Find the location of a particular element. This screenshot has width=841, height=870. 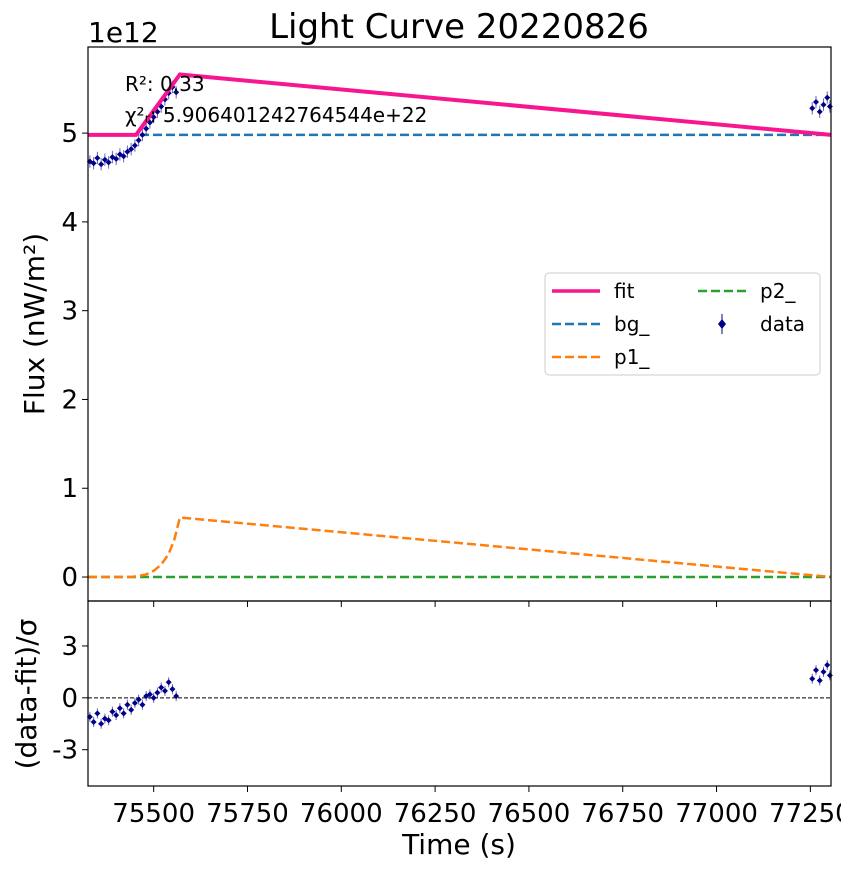

series-line-p1 is located at coordinates (460, 547).